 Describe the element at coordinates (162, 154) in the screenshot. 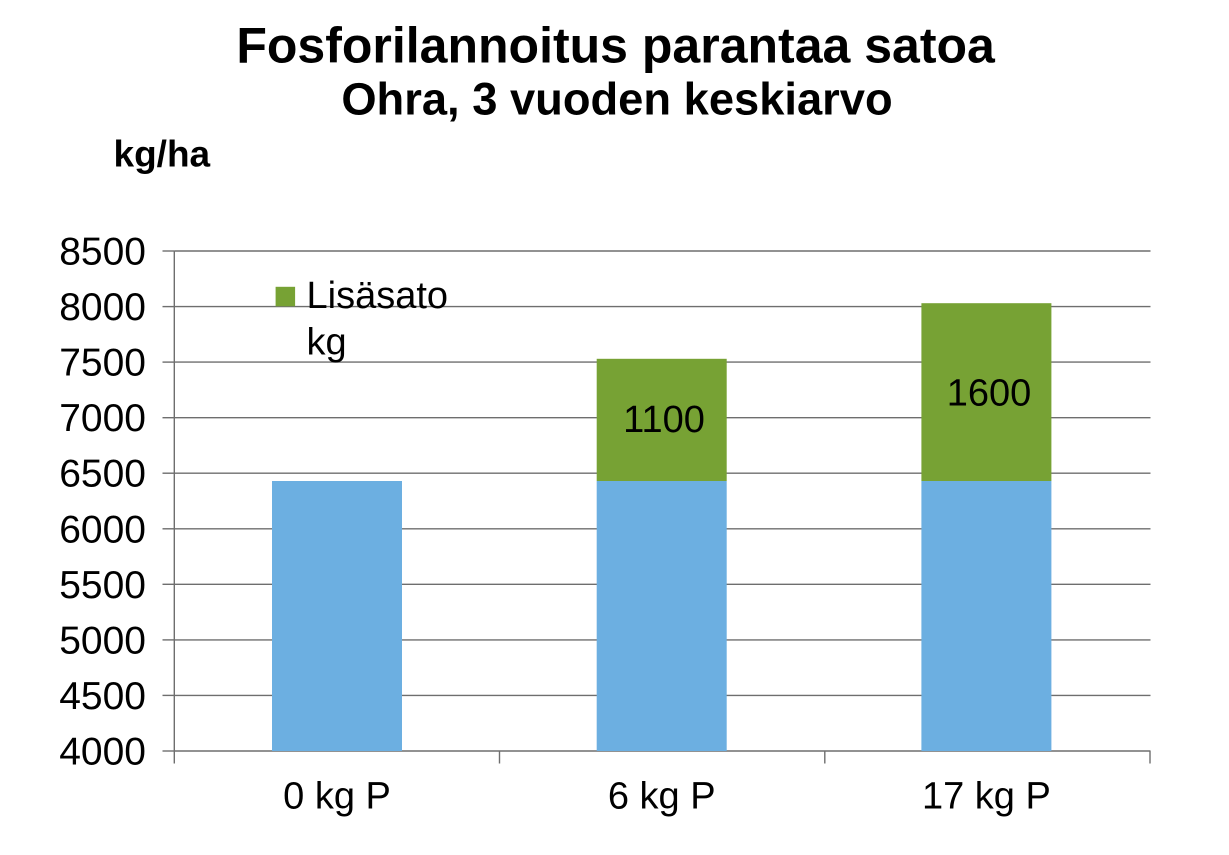

I see `svg-text: kg/ha` at that location.